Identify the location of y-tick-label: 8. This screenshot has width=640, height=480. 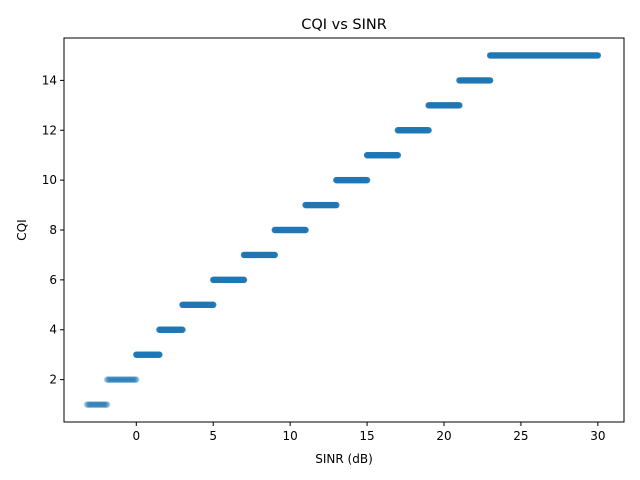
(53, 230).